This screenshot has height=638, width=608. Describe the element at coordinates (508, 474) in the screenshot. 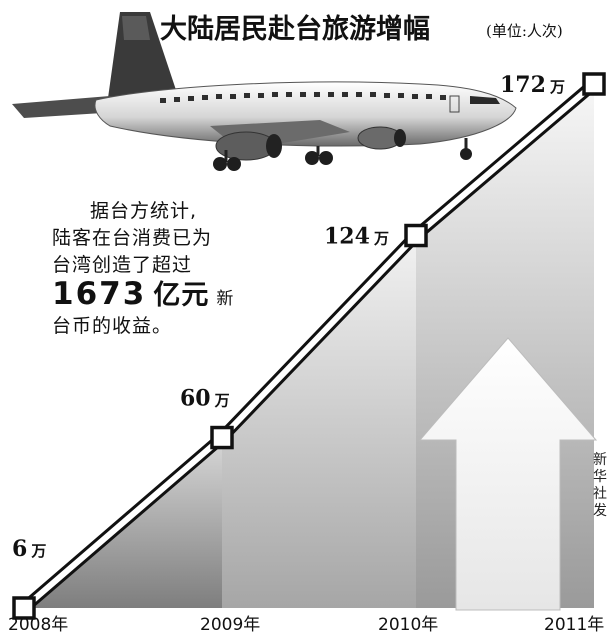

I see `up-arrow-icon` at that location.